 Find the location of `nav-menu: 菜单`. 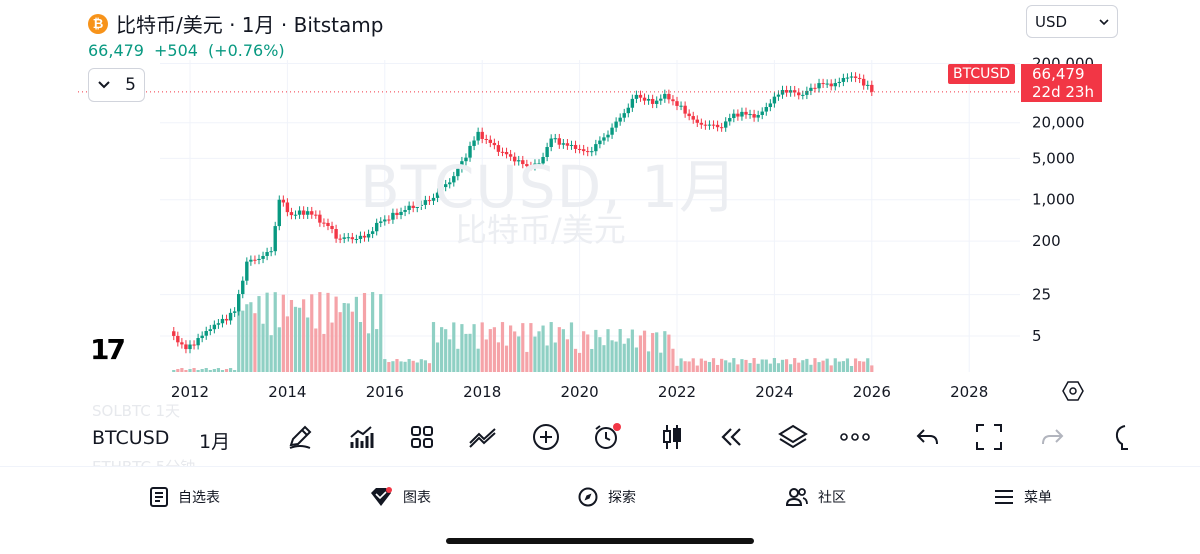

nav-menu: 菜单 is located at coordinates (1023, 497).